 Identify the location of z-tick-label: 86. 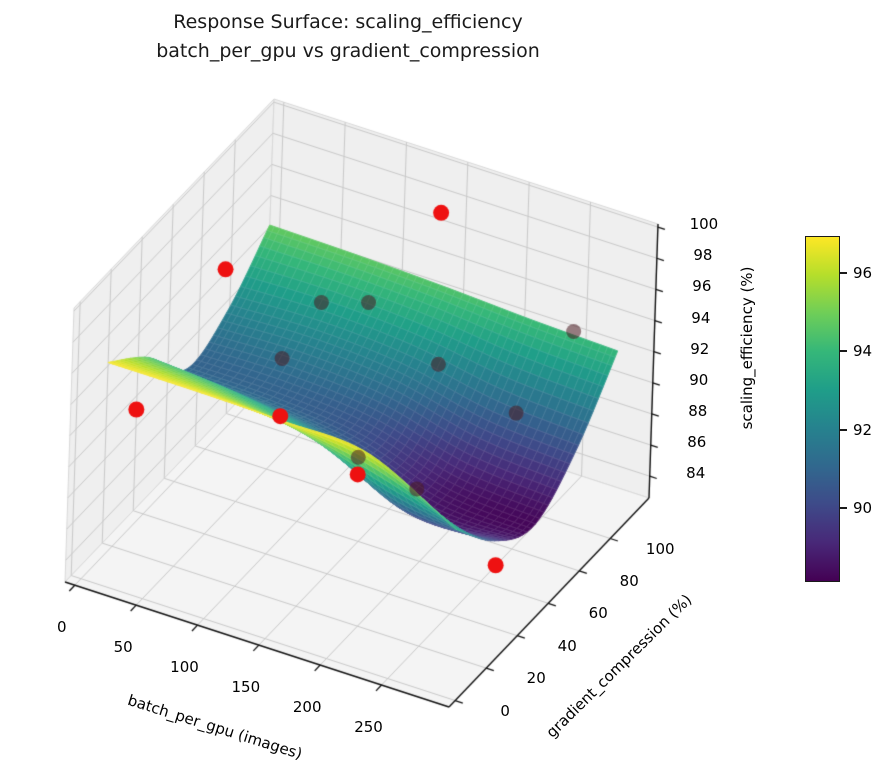
(697, 442).